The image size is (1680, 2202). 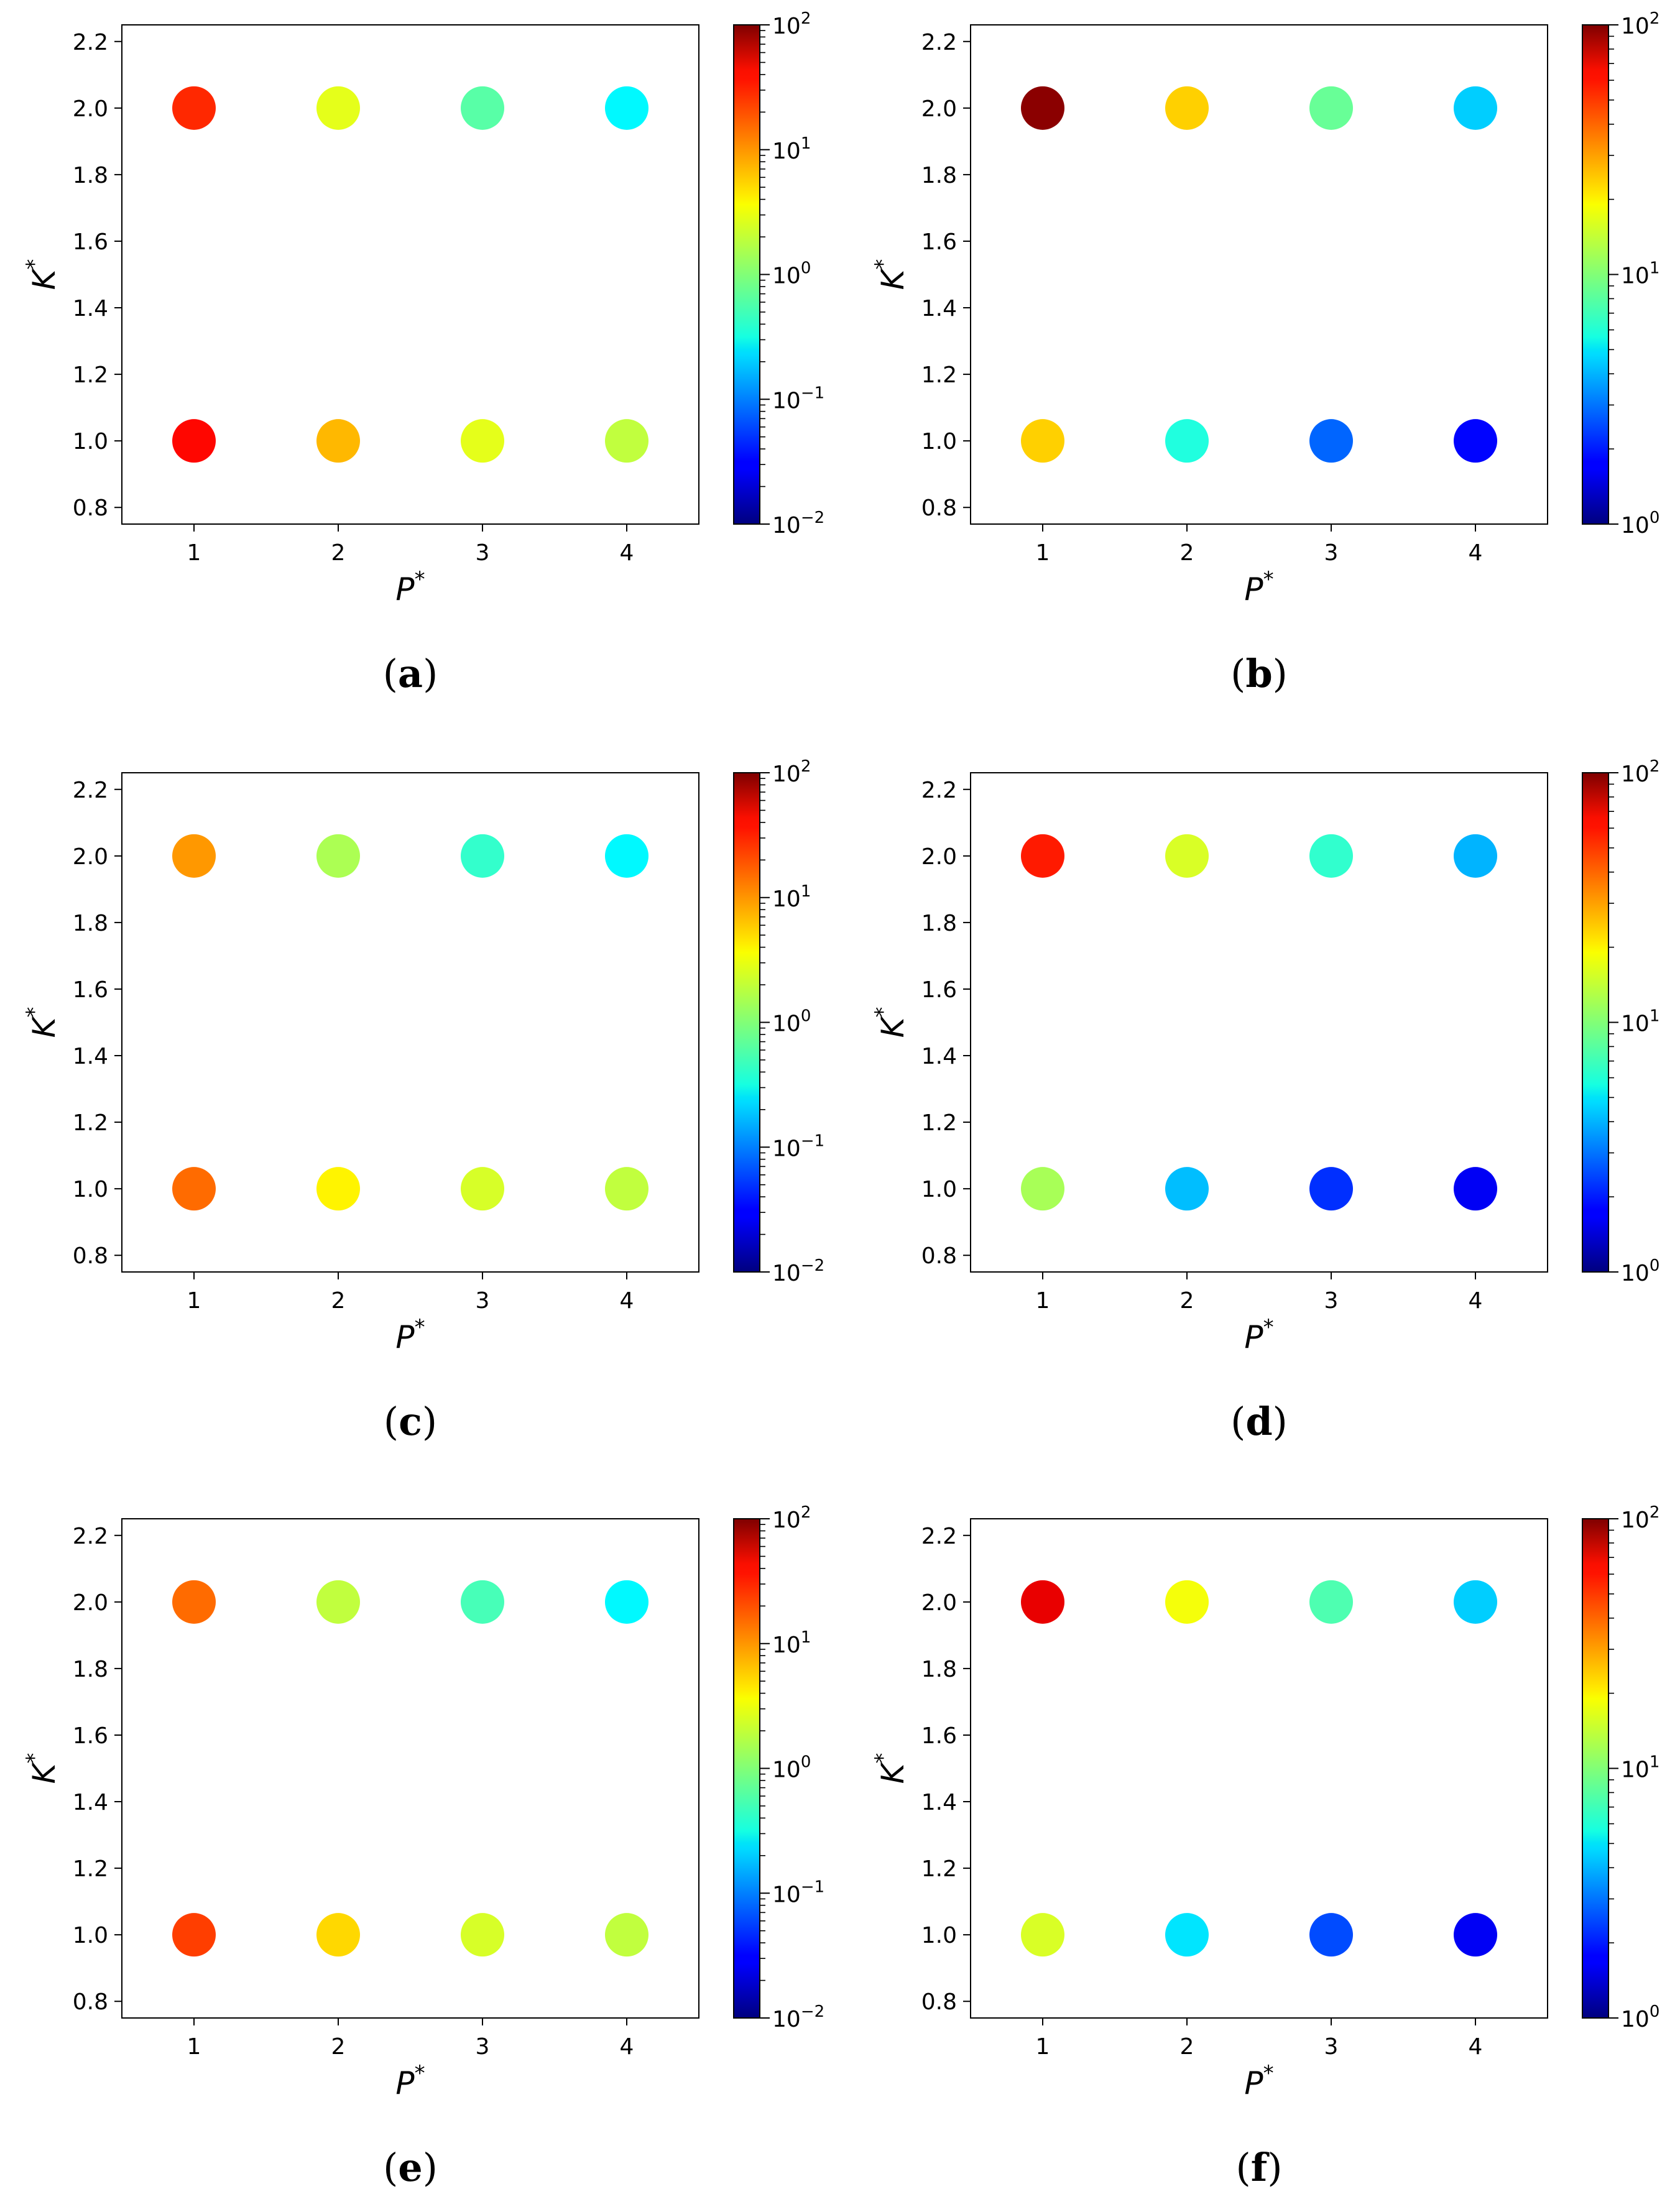 I want to click on colorbar, so click(x=1595, y=1023).